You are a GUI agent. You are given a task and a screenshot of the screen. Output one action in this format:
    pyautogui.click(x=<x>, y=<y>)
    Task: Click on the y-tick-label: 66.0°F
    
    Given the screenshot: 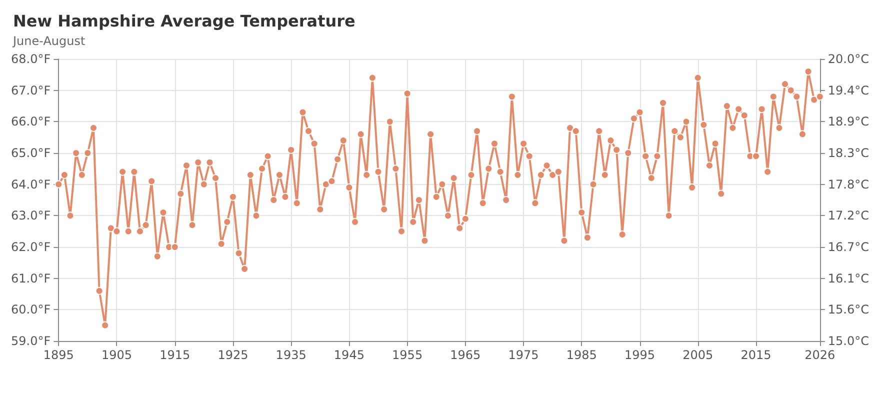 What is the action you would take?
    pyautogui.click(x=30, y=121)
    